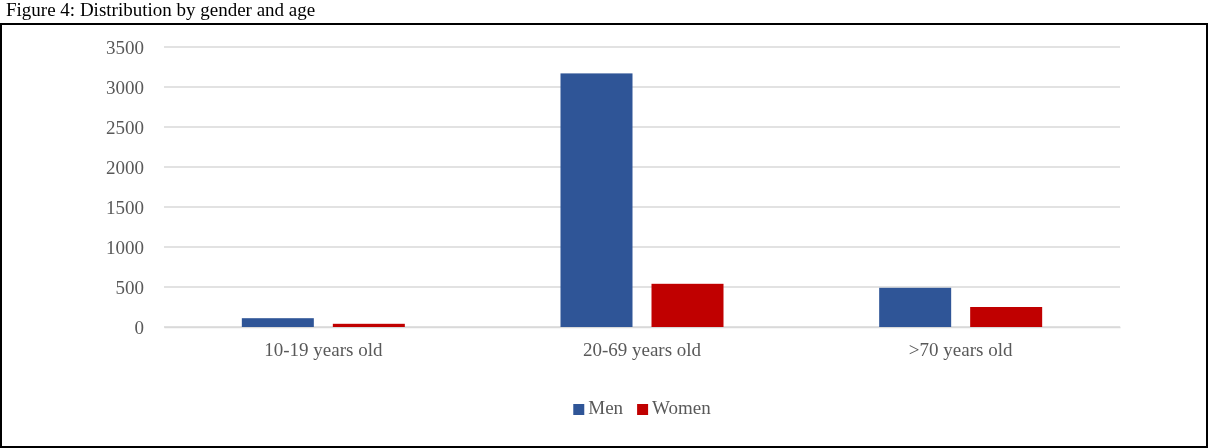 The width and height of the screenshot is (1208, 448). I want to click on y-tick-label: 1500, so click(125, 207).